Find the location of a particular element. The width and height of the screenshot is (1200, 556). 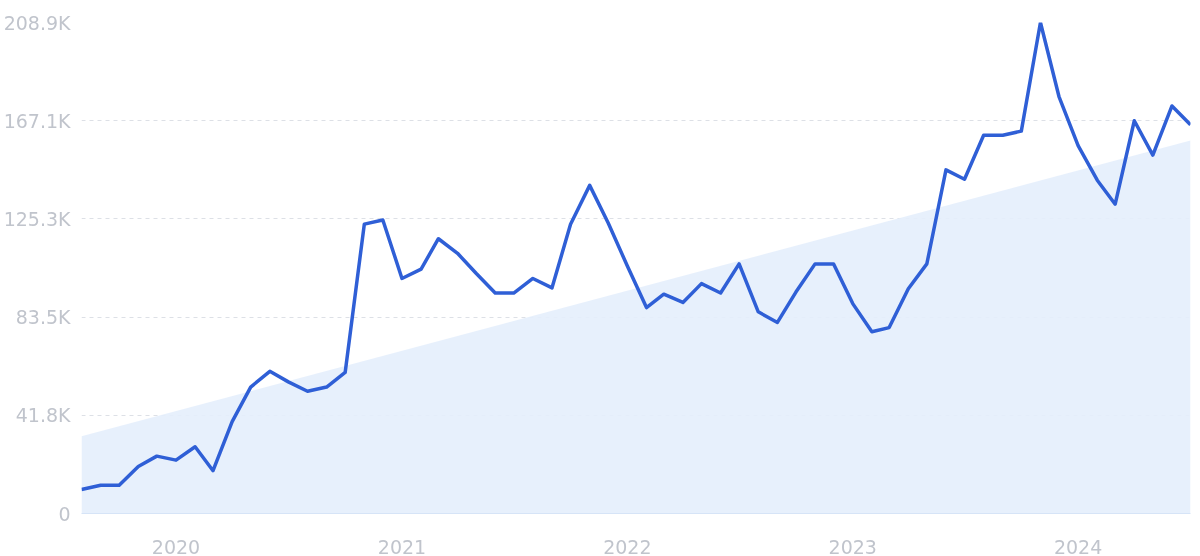

x-tick-label: 2022 is located at coordinates (627, 545).